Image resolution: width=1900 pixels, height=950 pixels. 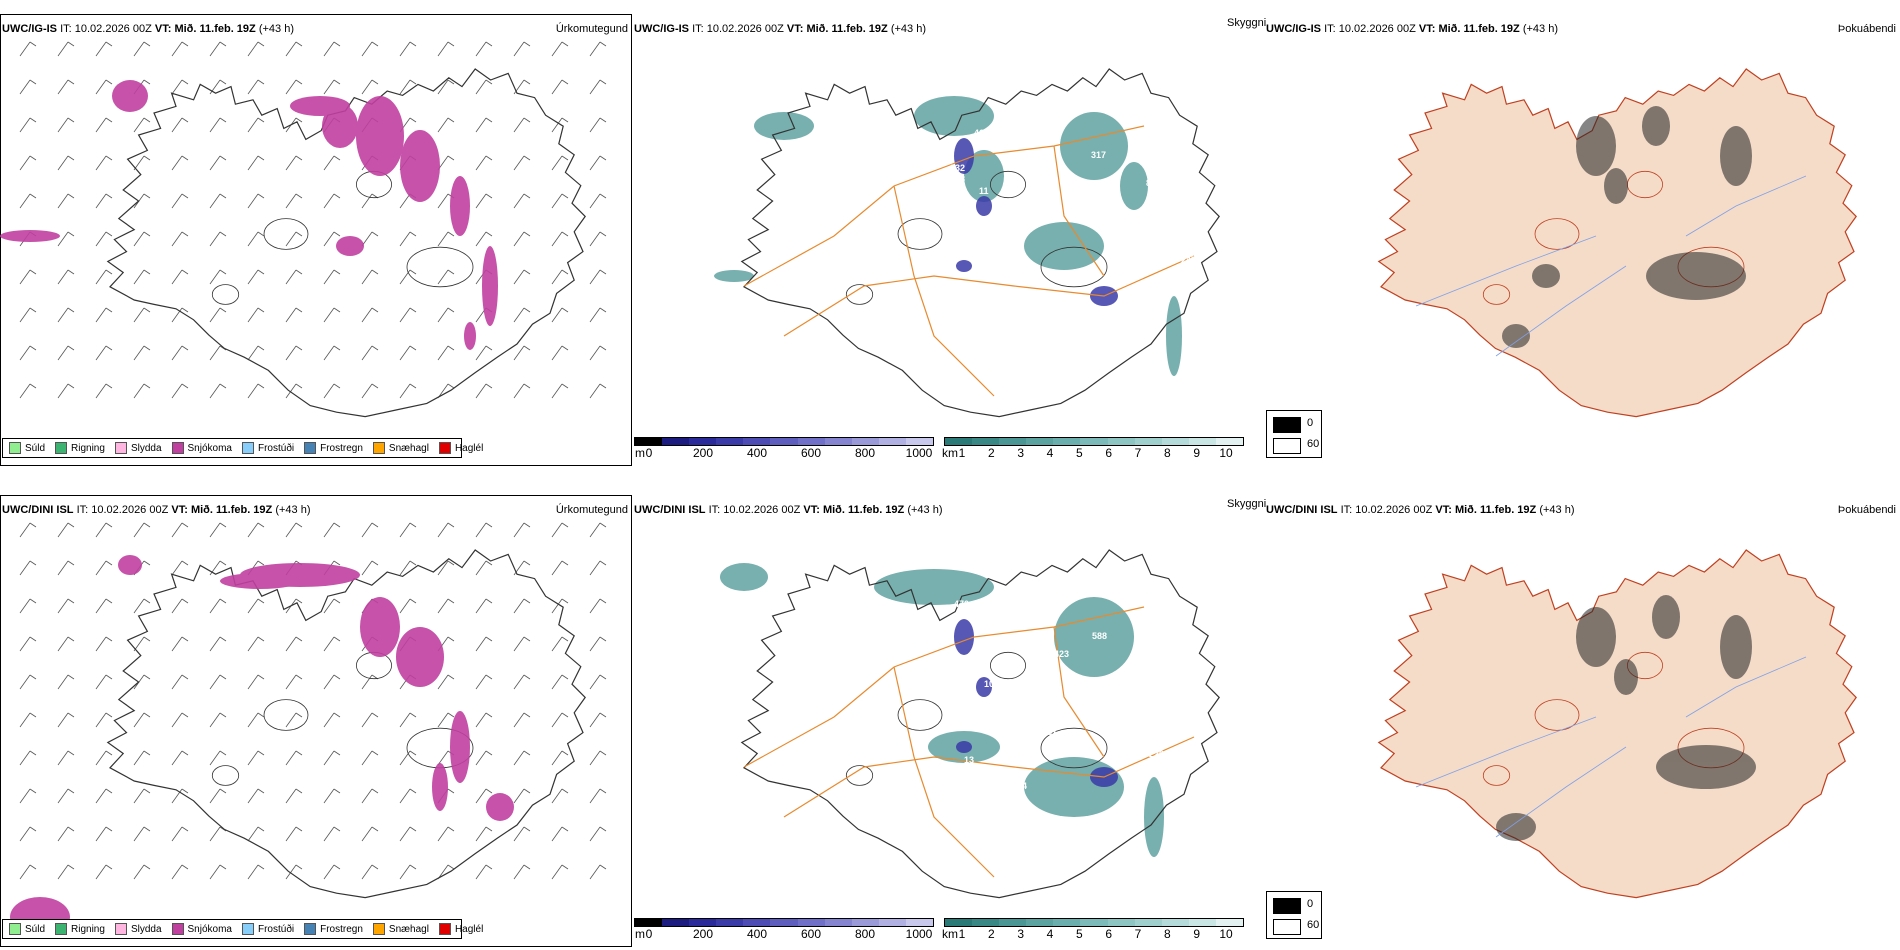 I want to click on panel-title: Úrkomutegund, so click(x=591, y=29).